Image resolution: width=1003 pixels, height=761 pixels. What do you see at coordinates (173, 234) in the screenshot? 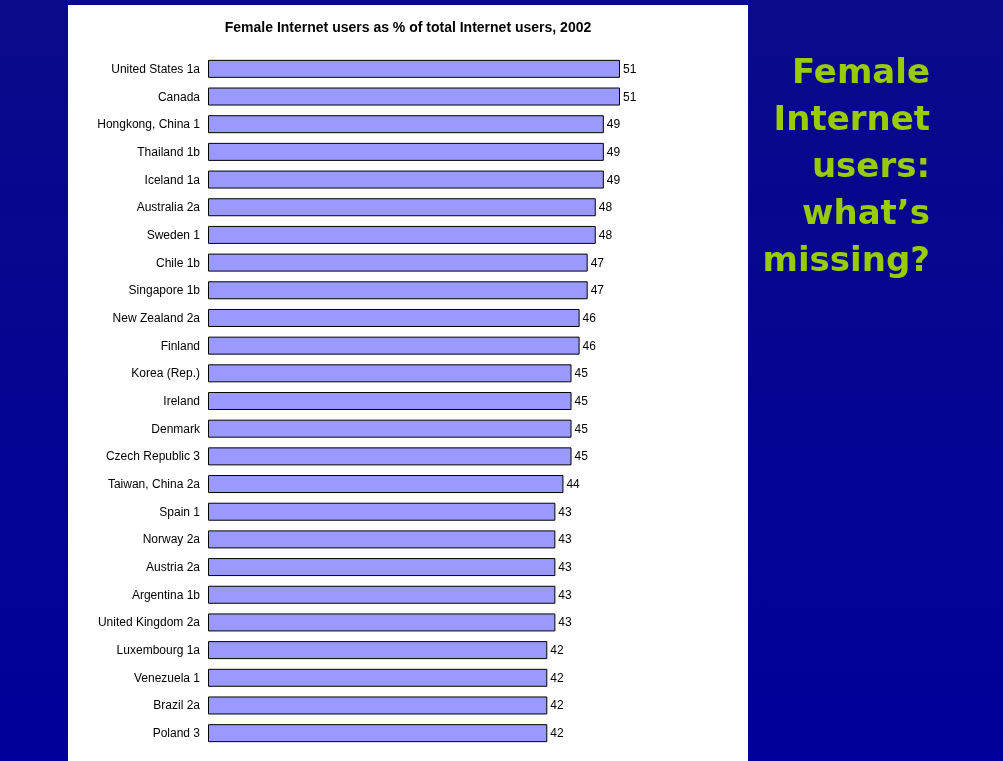
I see `y-tick-label: Sweden 1` at bounding box center [173, 234].